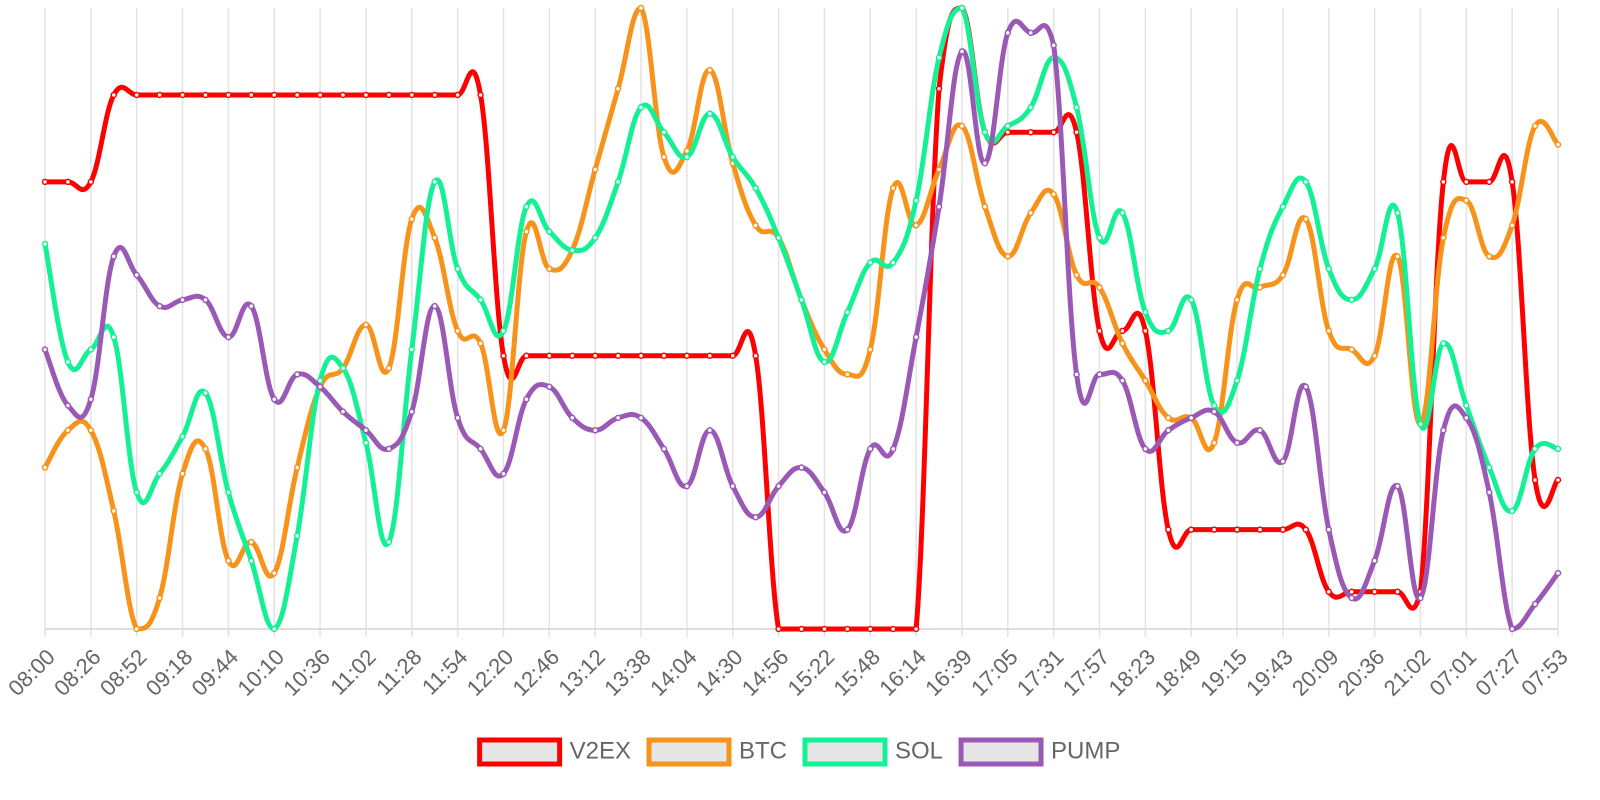 This screenshot has width=1600, height=800. What do you see at coordinates (77, 672) in the screenshot?
I see `x-tick-label: 08:26` at bounding box center [77, 672].